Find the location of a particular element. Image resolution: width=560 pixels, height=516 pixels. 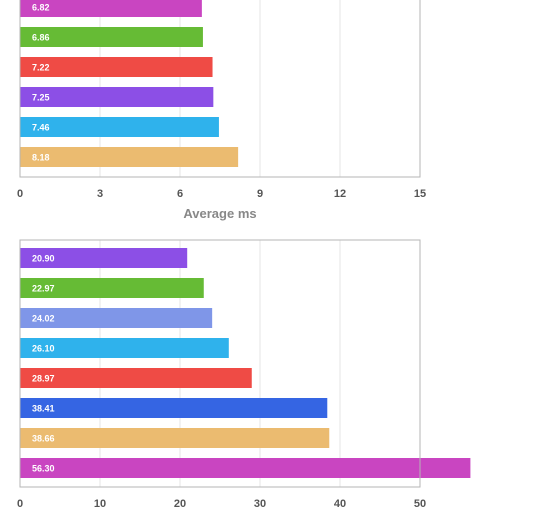

x-tick-label: 6 is located at coordinates (180, 194).